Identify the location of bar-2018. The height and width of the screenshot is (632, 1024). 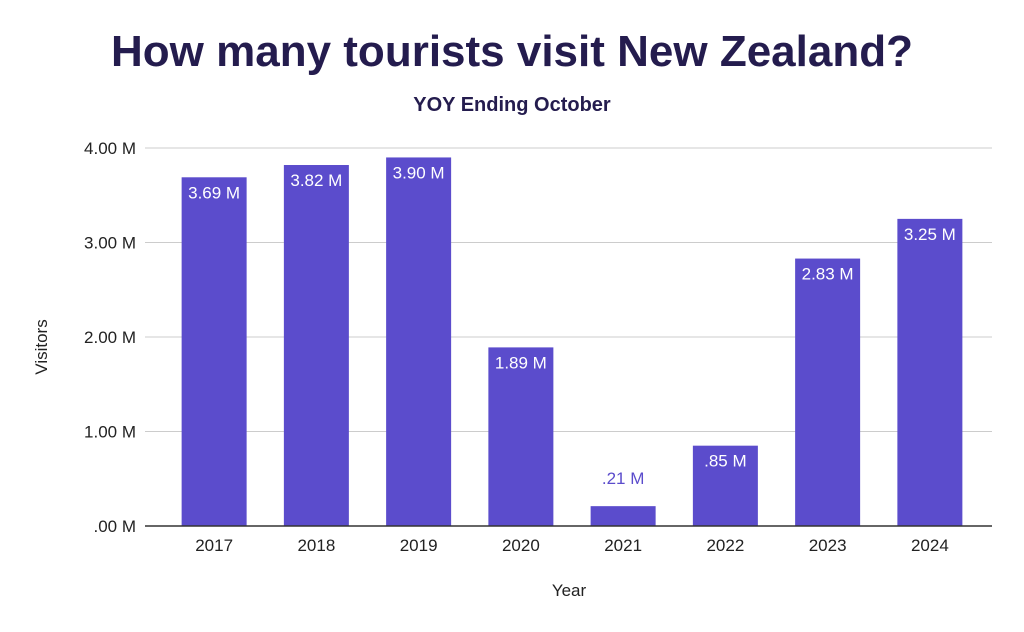
(316, 345).